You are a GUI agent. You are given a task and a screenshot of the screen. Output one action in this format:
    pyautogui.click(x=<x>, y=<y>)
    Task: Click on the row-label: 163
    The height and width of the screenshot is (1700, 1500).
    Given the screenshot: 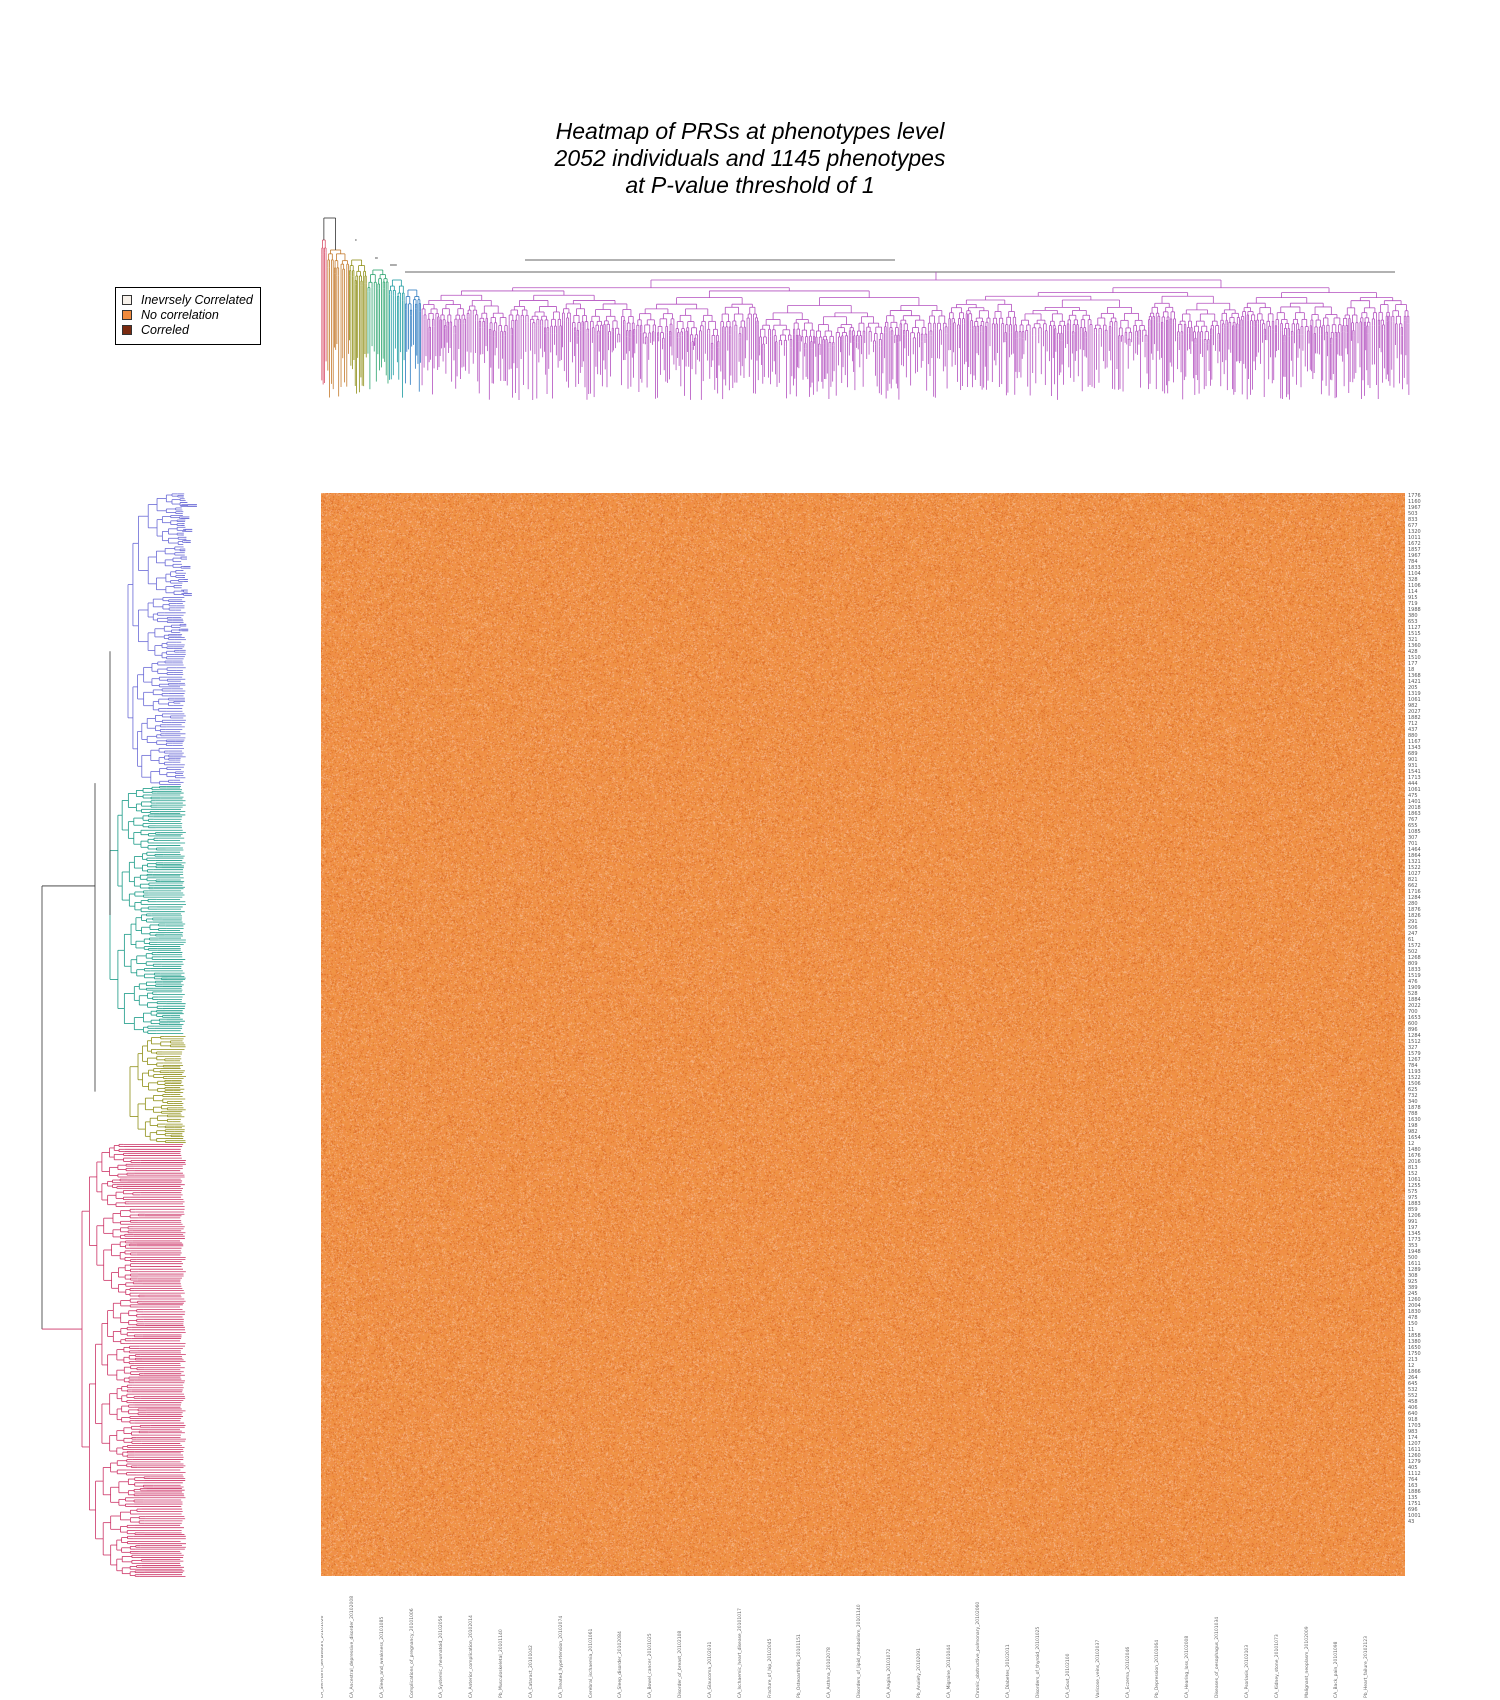 What is the action you would take?
    pyautogui.click(x=1413, y=1486)
    